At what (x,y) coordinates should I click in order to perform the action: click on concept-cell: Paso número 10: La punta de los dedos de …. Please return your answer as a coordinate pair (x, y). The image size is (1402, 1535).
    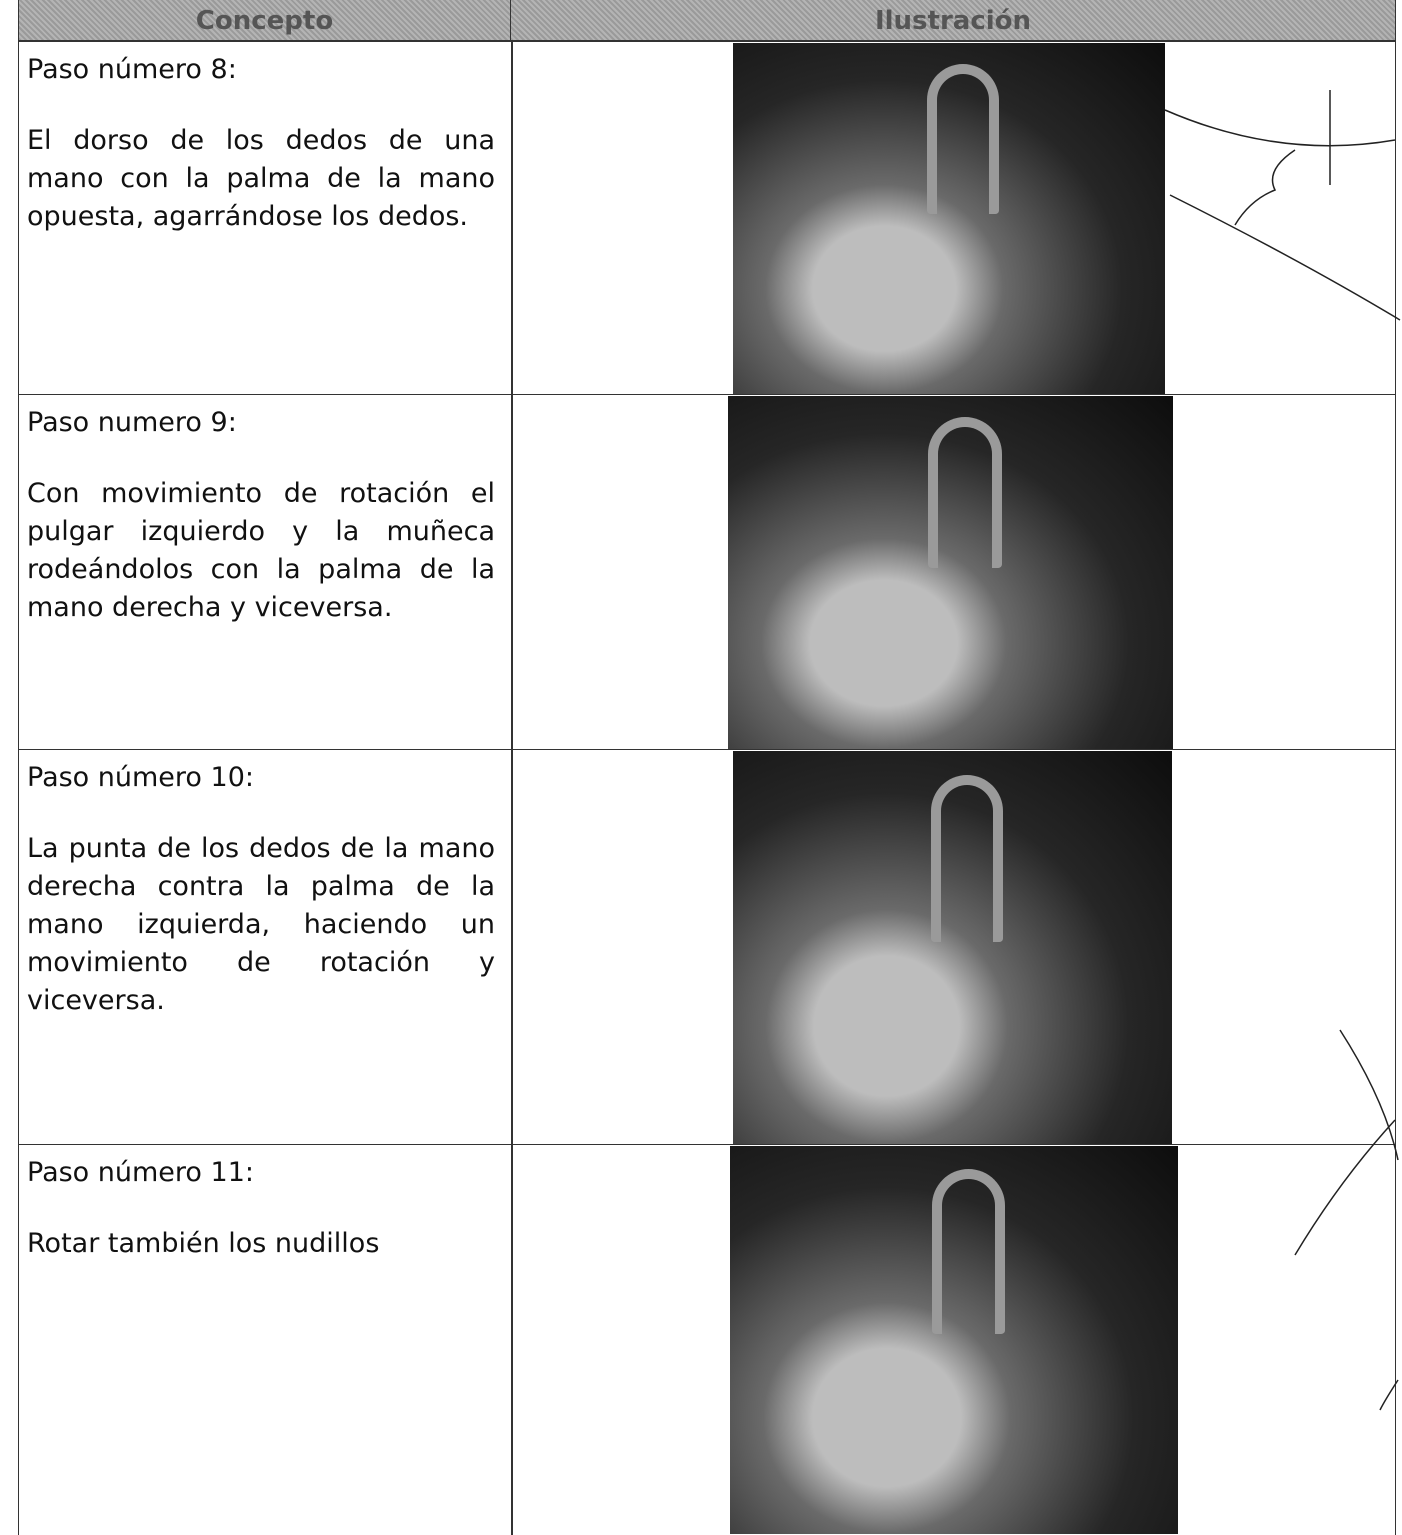
    Looking at the image, I should click on (265, 947).